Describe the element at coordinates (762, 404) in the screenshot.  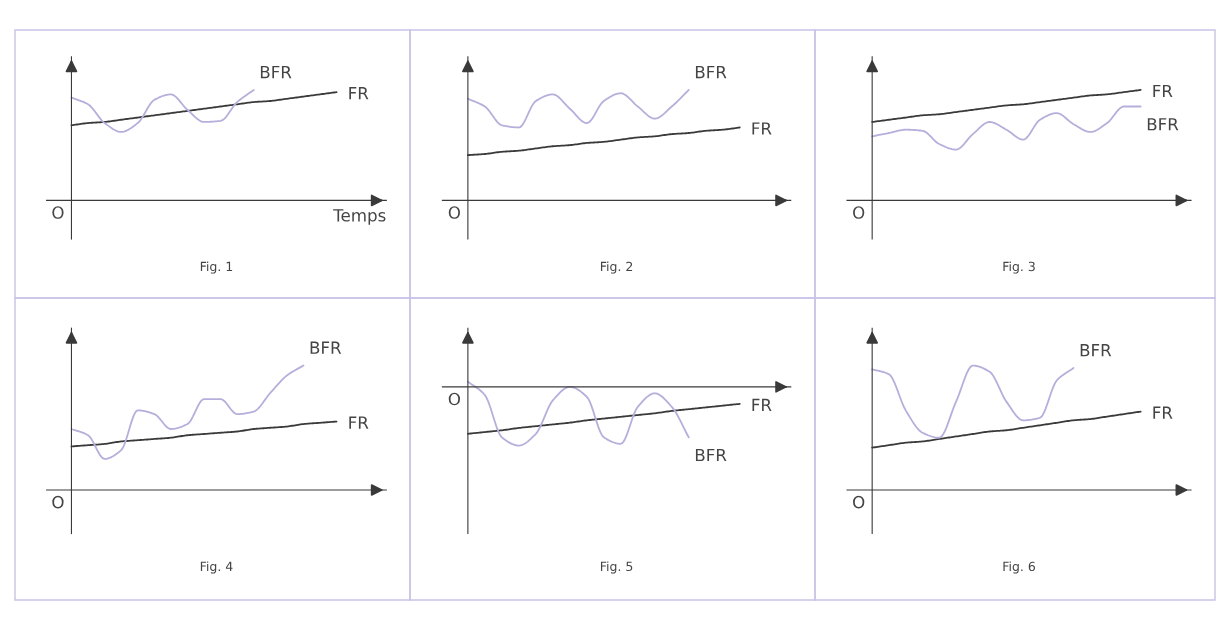
I see `legend-label: FR` at that location.